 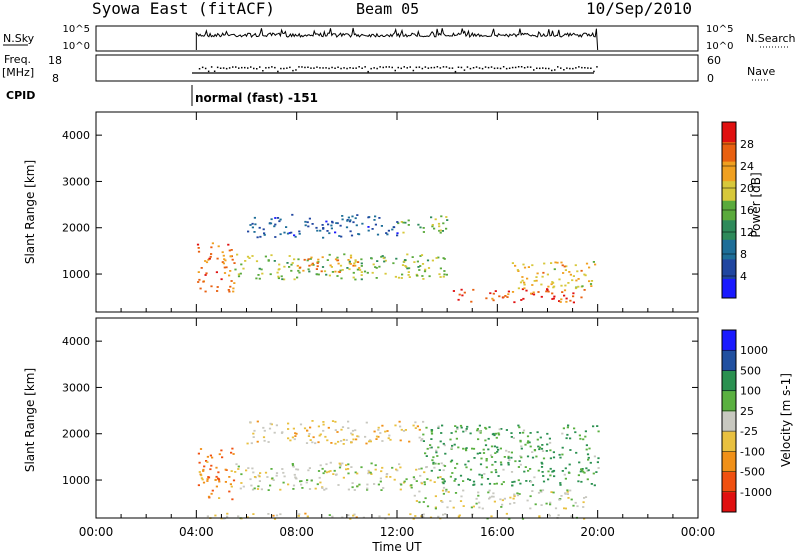 What do you see at coordinates (597, 532) in the screenshot?
I see `x-tick-label: 20:00` at bounding box center [597, 532].